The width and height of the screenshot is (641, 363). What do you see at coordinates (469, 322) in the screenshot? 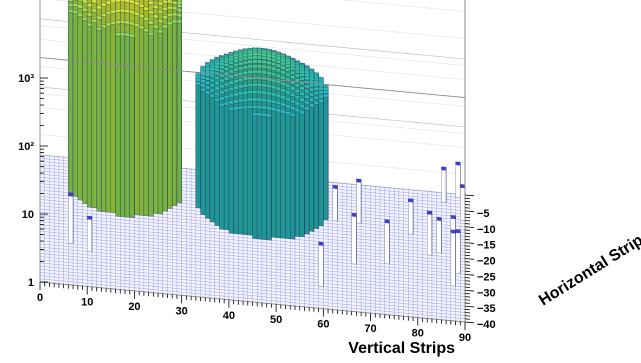
I see `y-major-tick` at bounding box center [469, 322].